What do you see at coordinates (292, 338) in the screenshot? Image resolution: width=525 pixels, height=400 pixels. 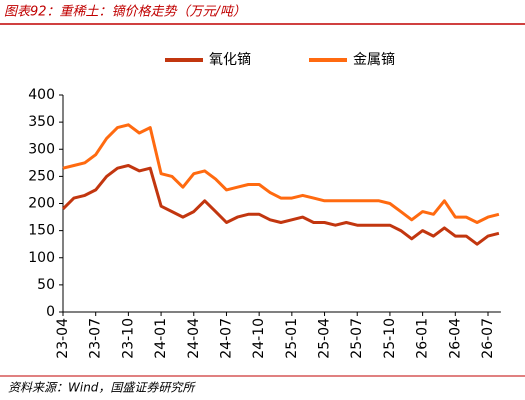 I see `x-tick-label: 25-01` at bounding box center [292, 338].